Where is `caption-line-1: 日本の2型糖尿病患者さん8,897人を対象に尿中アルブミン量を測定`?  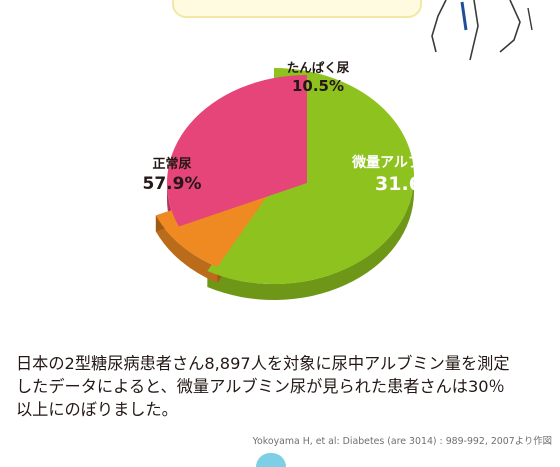 caption-line-1: 日本の2型糖尿病患者さん8,897人を対象に尿中アルブミン量を測定 is located at coordinates (263, 363).